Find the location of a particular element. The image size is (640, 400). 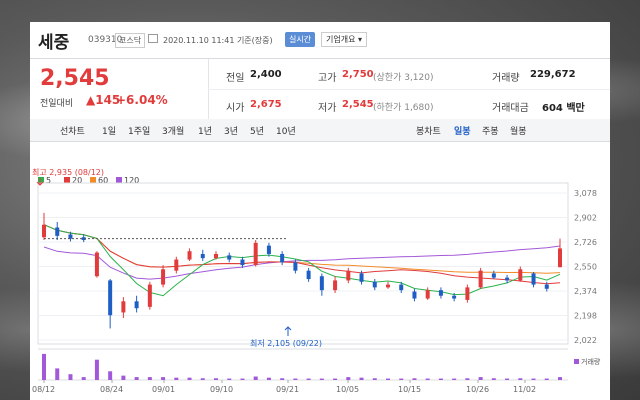

open-value: 2,675 is located at coordinates (266, 104).